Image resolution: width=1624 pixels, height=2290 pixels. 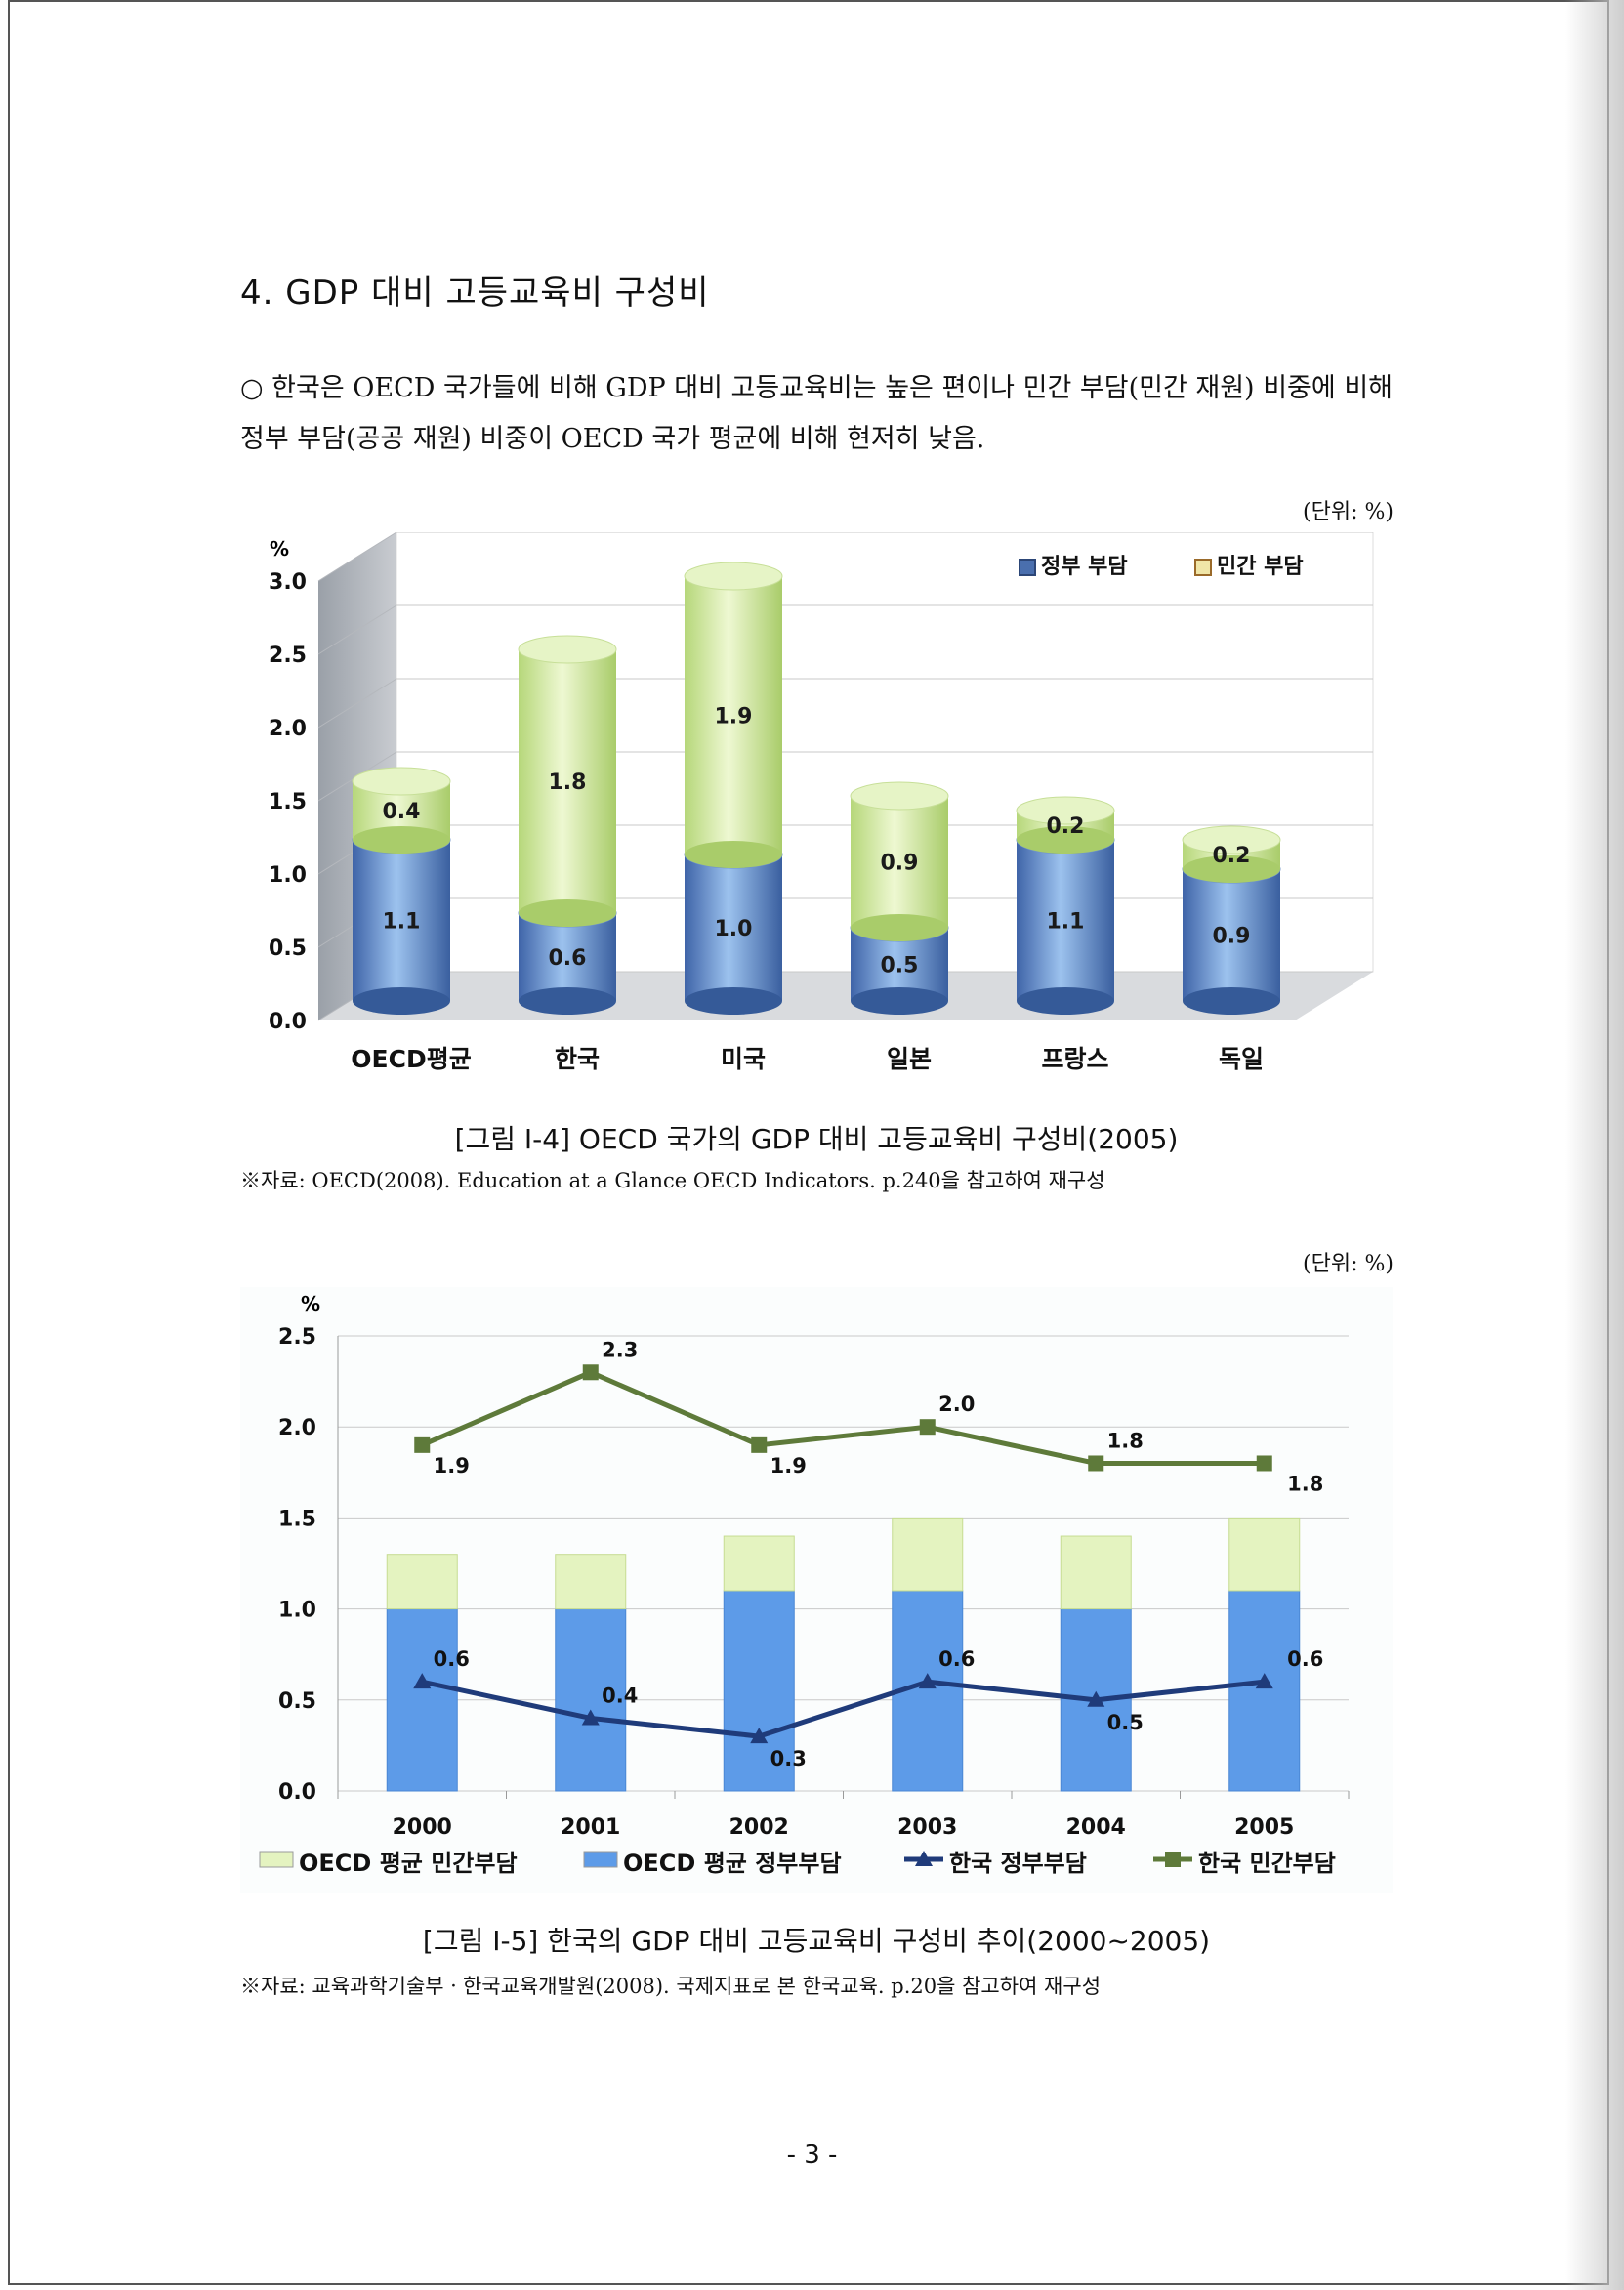 What do you see at coordinates (408, 1863) in the screenshot?
I see `legend-label: OECD 평균 민간부담` at bounding box center [408, 1863].